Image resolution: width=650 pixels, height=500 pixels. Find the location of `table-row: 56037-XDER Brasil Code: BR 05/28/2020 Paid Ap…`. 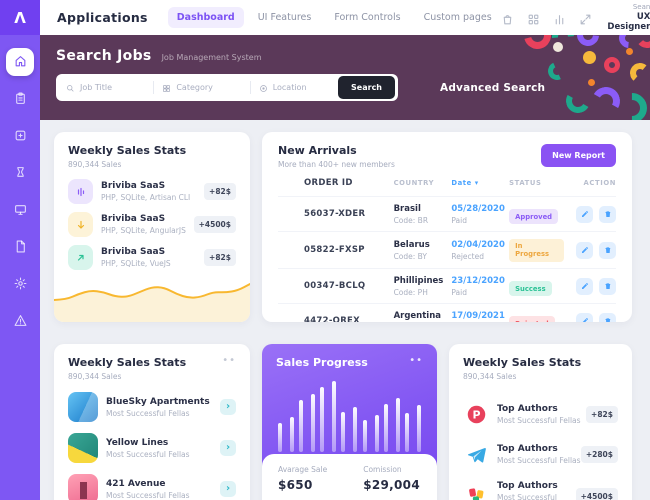

table-row: 56037-XDER Brasil Code: BR 05/28/2020 Paid Ap… is located at coordinates (447, 213).